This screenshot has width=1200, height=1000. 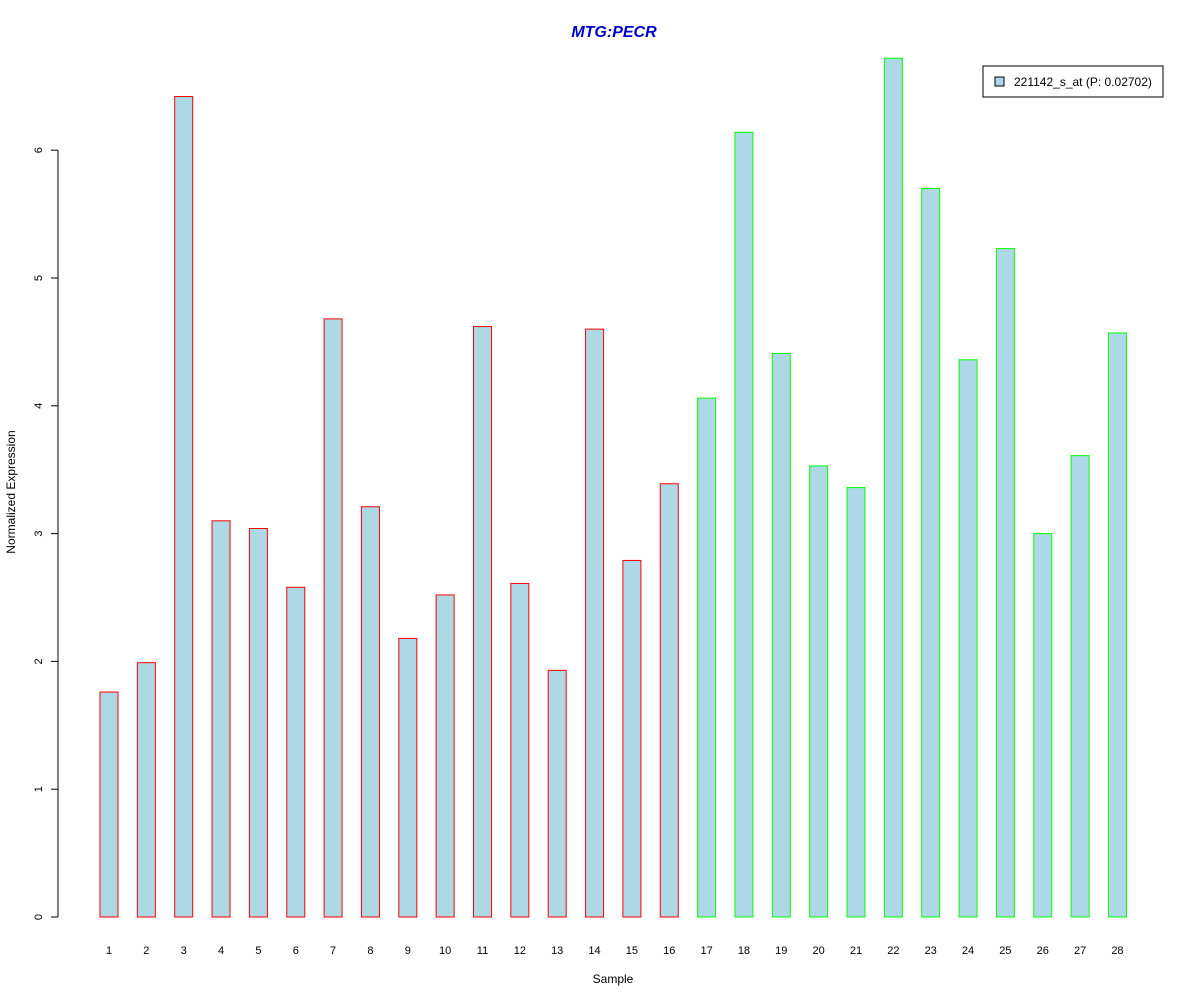 I want to click on x-tick-label: 28, so click(x=1117, y=951).